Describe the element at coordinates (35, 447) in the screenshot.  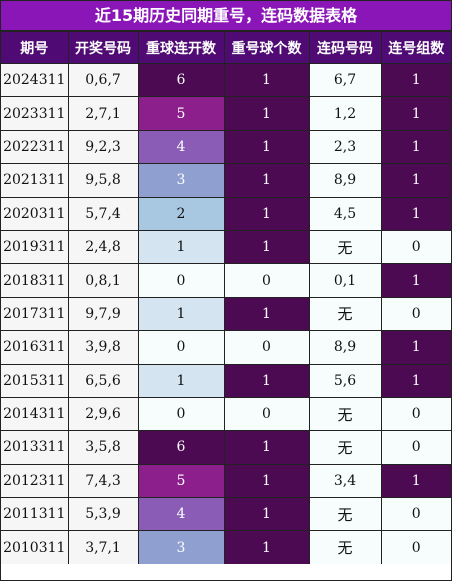
I see `cell-period: 2013311` at that location.